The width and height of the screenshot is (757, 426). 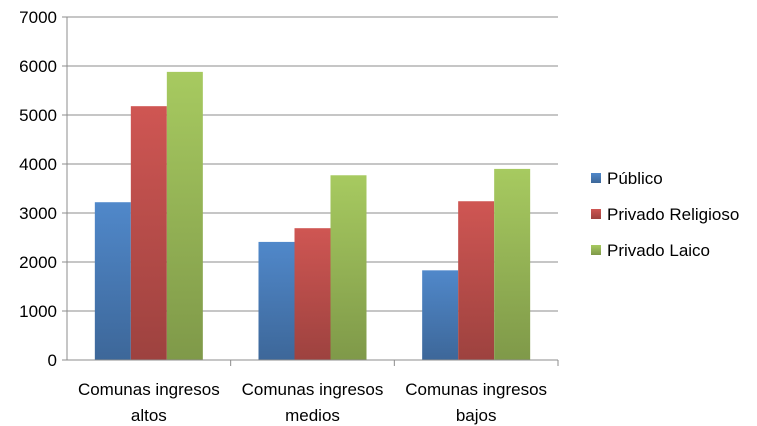 What do you see at coordinates (312, 415) in the screenshot?
I see `x-category-label: medios` at bounding box center [312, 415].